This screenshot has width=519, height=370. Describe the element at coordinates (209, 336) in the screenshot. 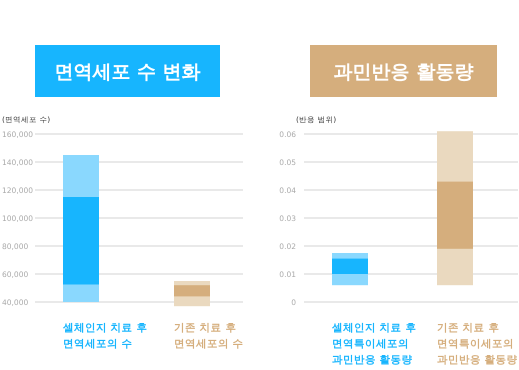

I see `x-tick-label: 기존 치료 후 면역세포의 수` at that location.